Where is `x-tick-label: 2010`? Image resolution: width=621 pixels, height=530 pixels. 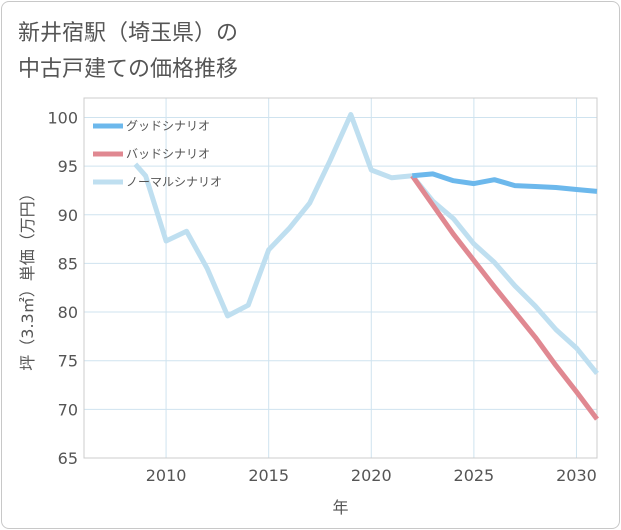
x-tick-label: 2010 is located at coordinates (166, 475).